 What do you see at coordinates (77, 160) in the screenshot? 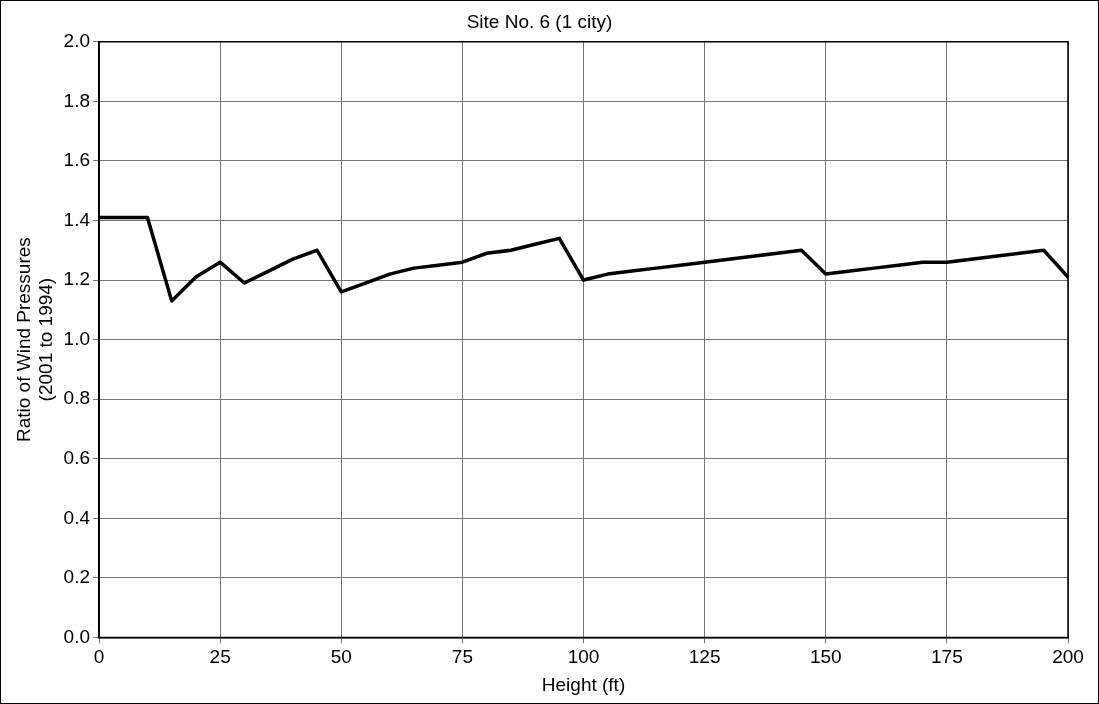
I see `y-tick-label: 1.6` at bounding box center [77, 160].